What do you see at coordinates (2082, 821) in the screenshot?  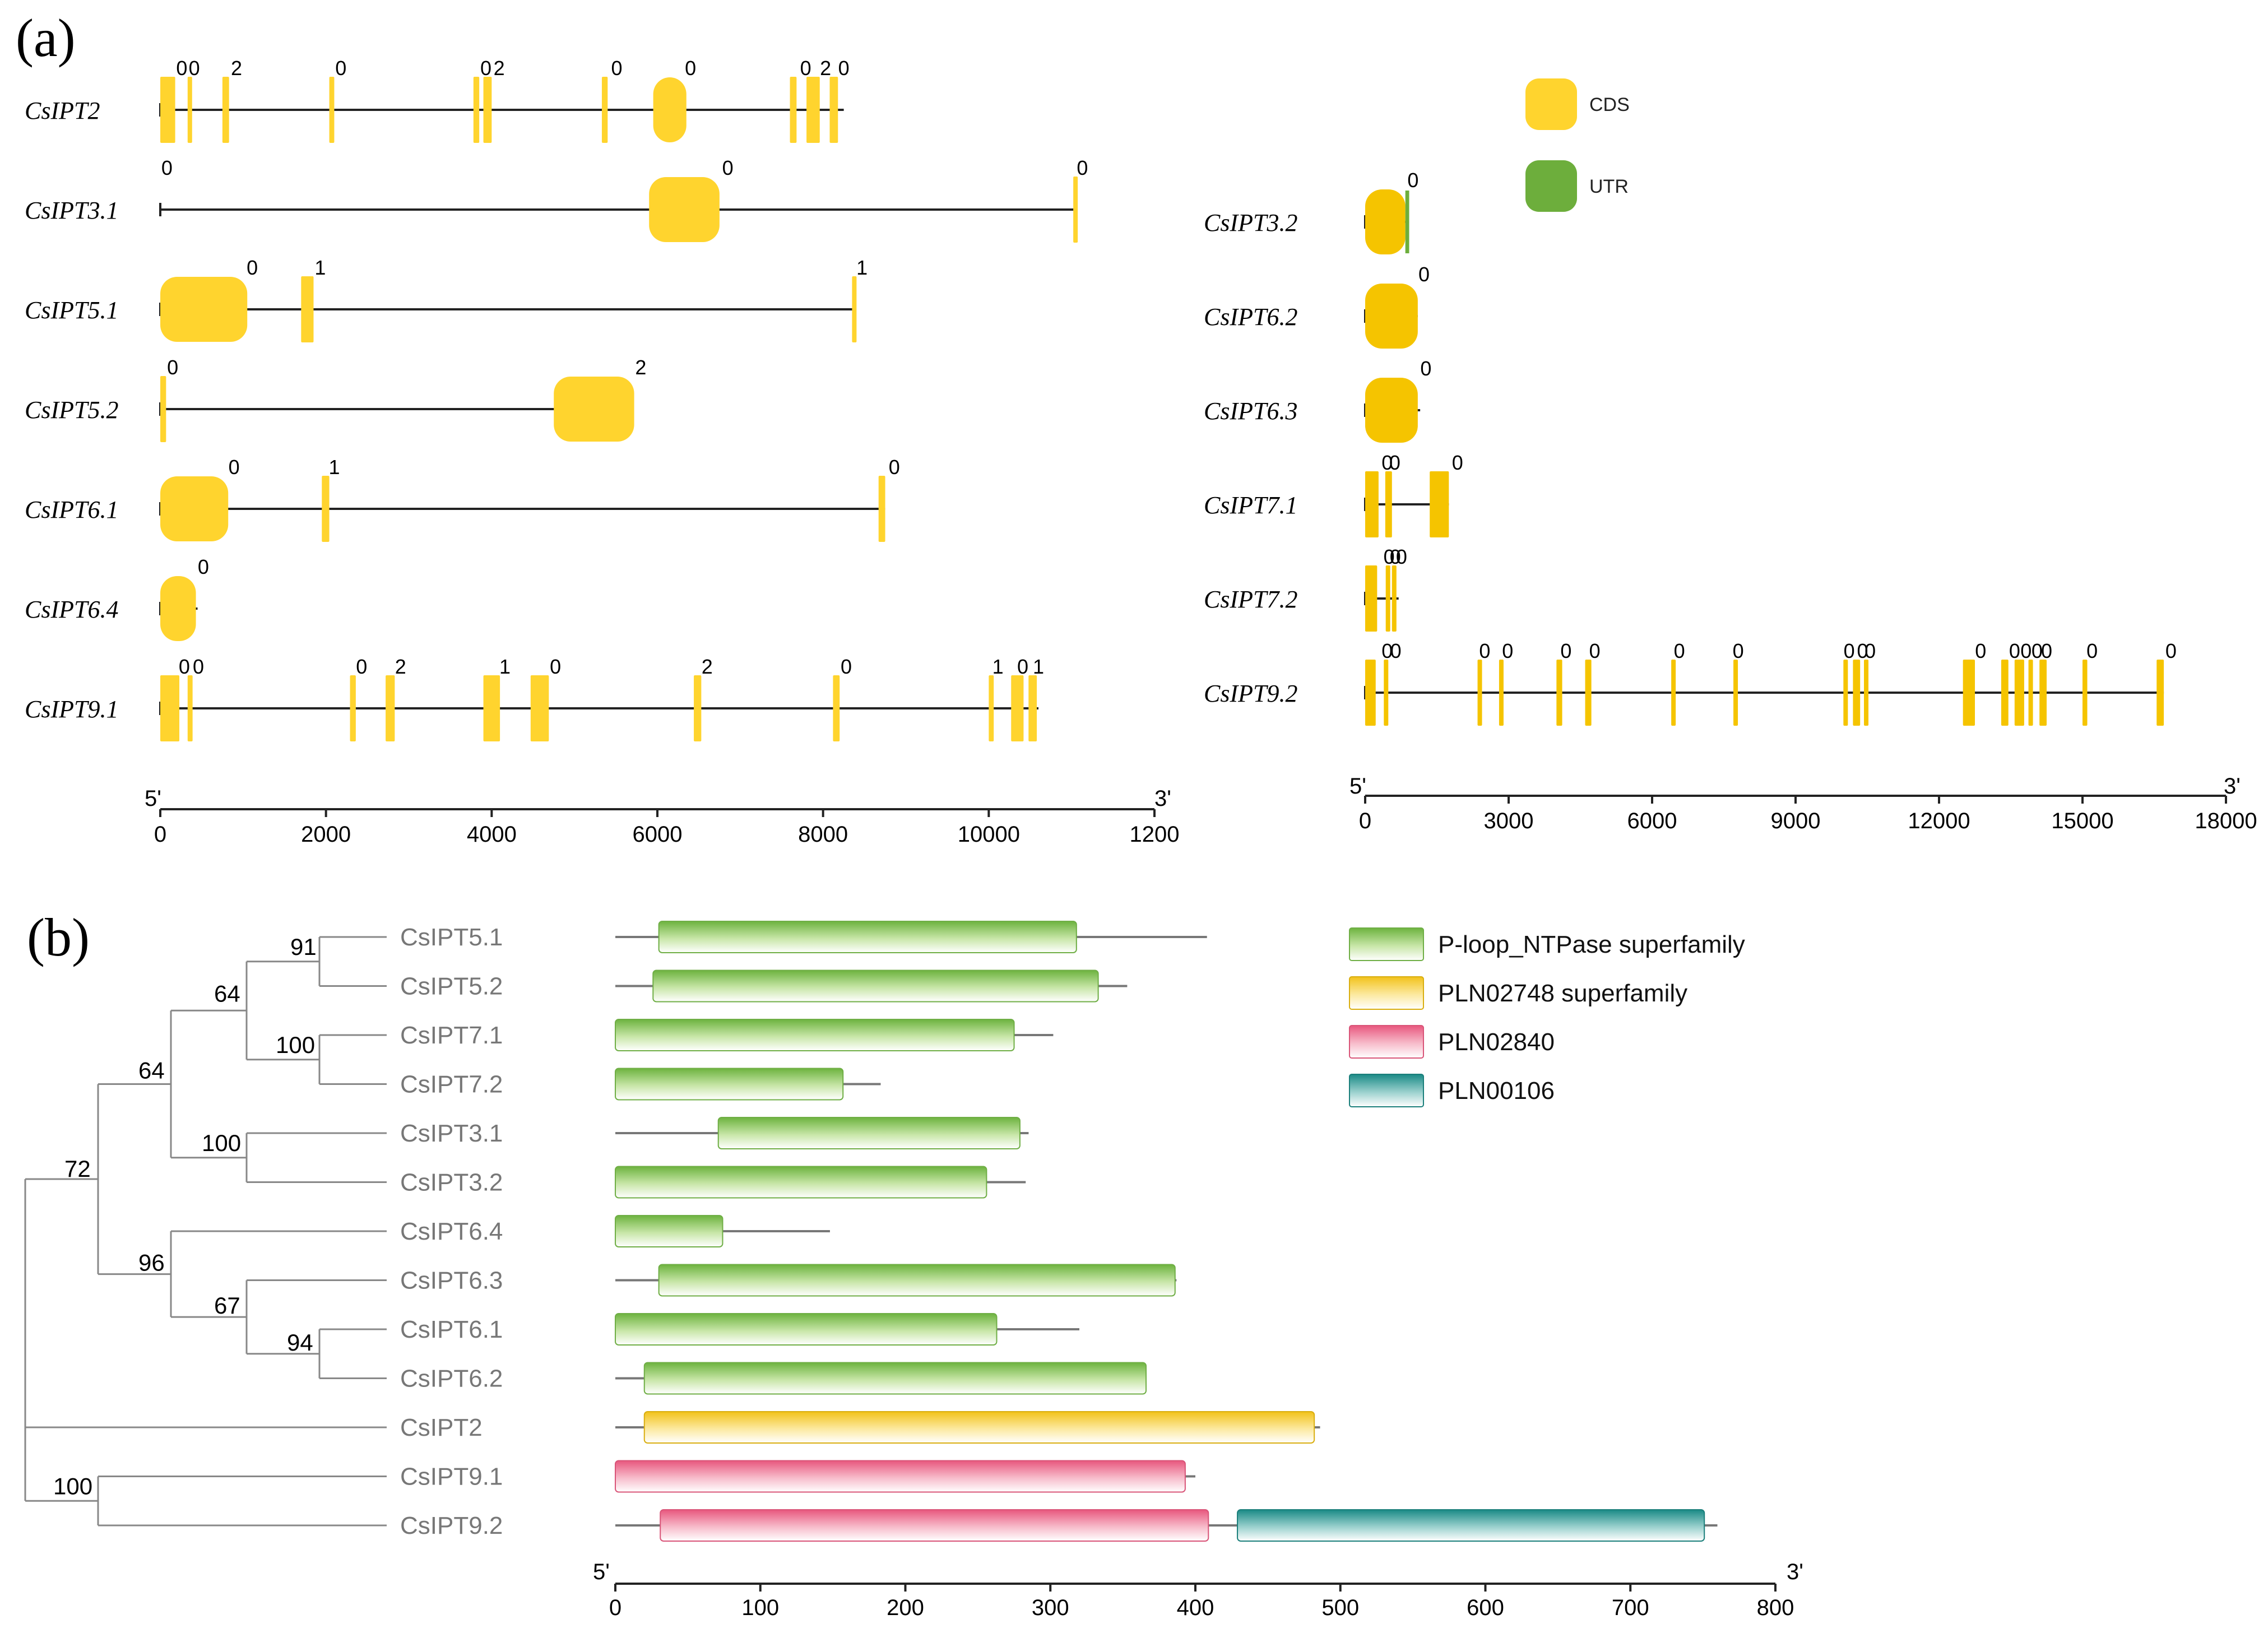 I see `scale-tick-label: 15000` at bounding box center [2082, 821].